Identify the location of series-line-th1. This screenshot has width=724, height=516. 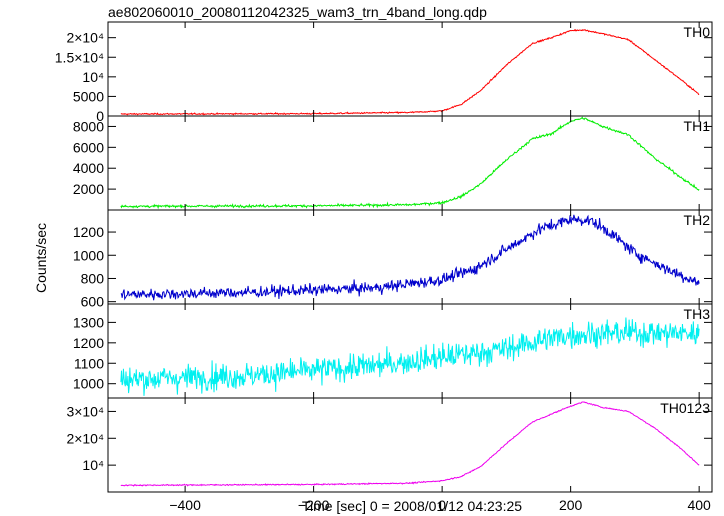
(410, 163).